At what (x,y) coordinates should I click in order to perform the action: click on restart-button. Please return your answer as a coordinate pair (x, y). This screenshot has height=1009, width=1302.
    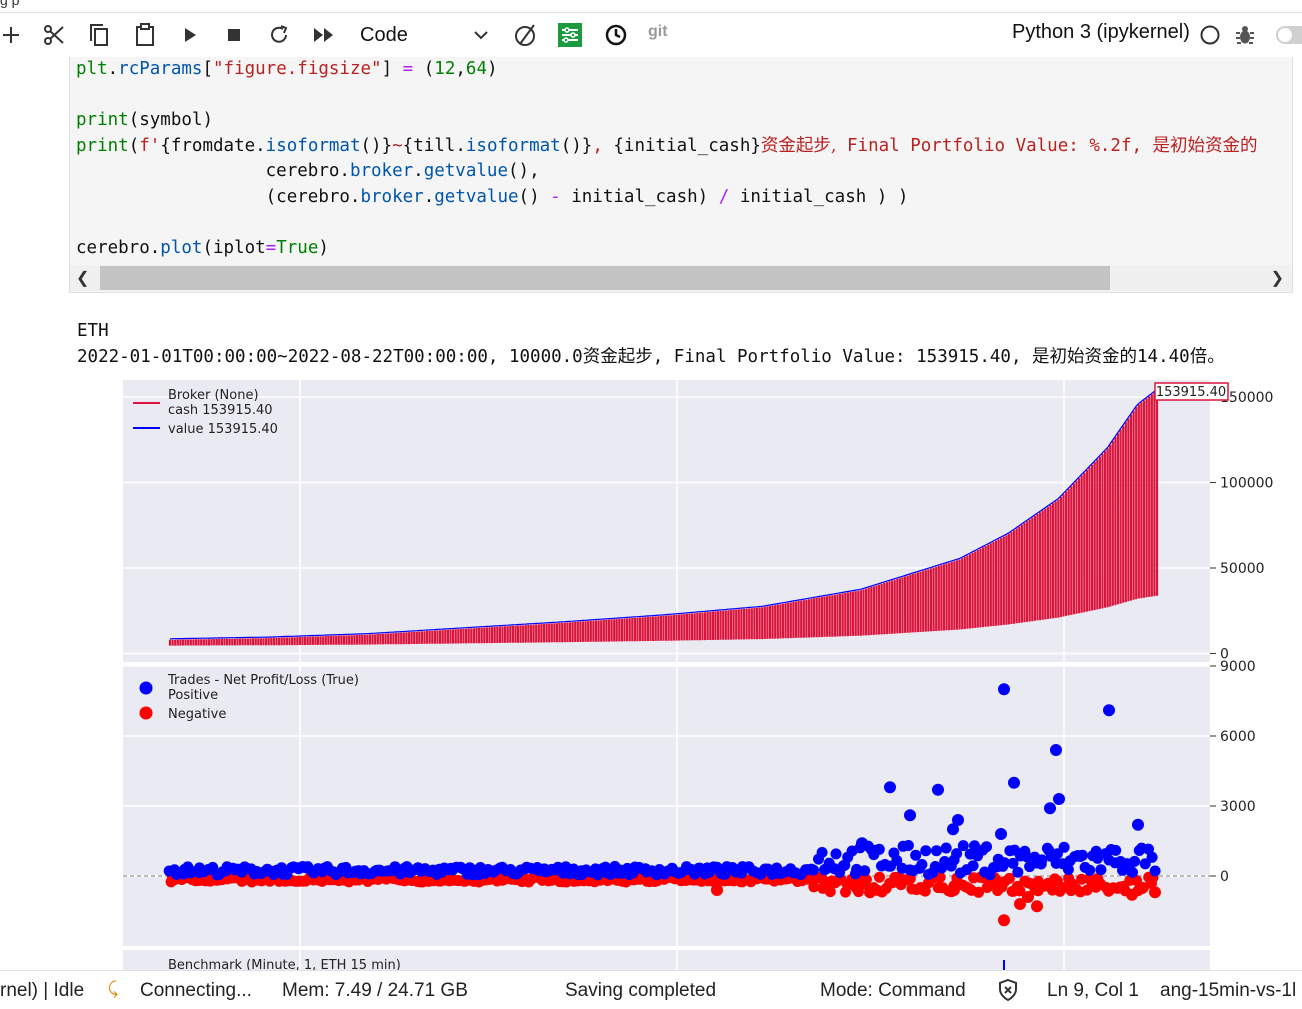
    Looking at the image, I should click on (279, 35).